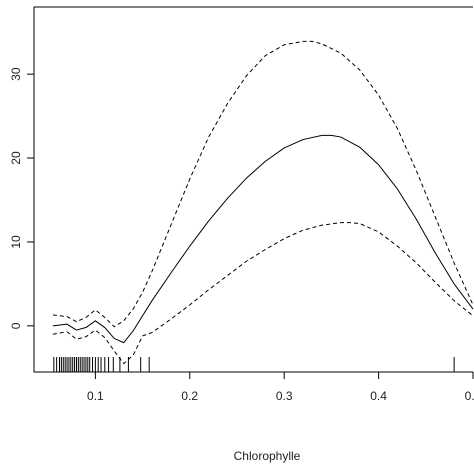  Describe the element at coordinates (16, 242) in the screenshot. I see `y-tick-label: 10` at that location.